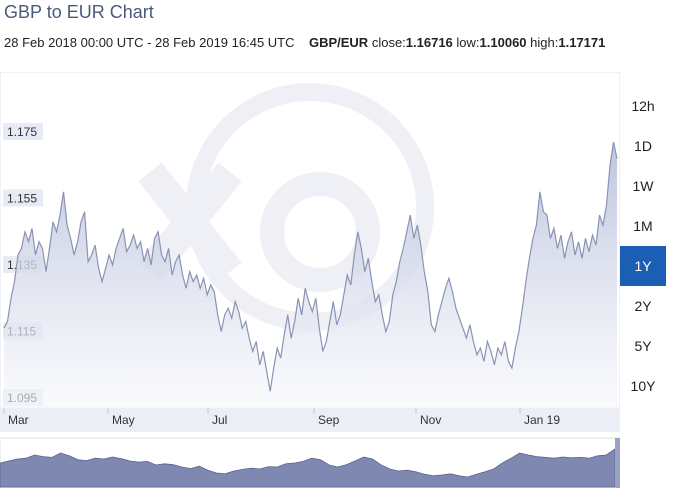 The height and width of the screenshot is (503, 676). Describe the element at coordinates (503, 42) in the screenshot. I see `low-value: 1.10060` at that location.